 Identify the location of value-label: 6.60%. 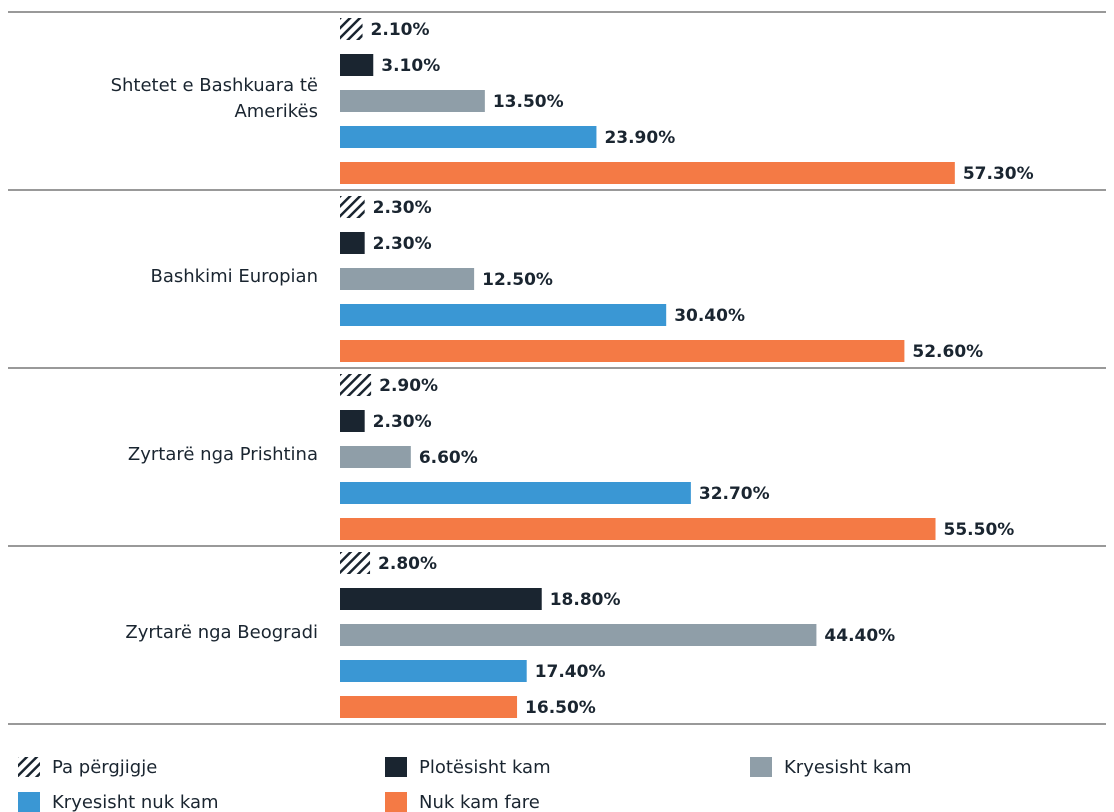
(448, 458).